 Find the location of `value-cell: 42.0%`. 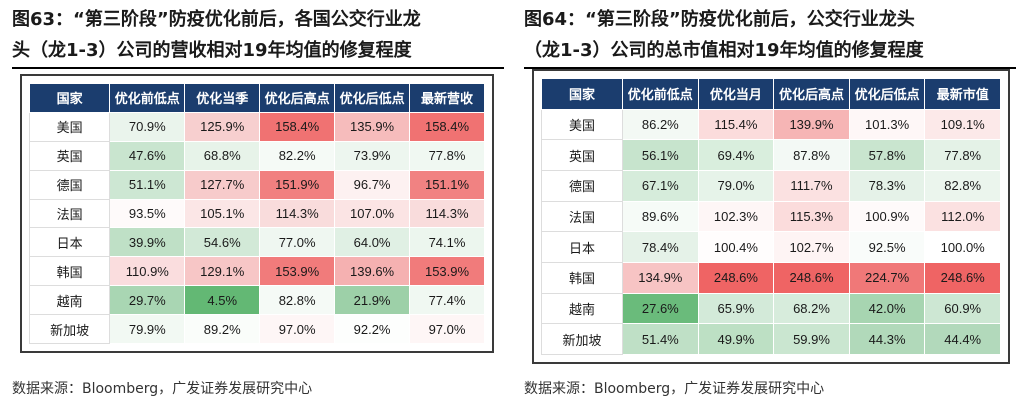

value-cell: 42.0% is located at coordinates (887, 308).